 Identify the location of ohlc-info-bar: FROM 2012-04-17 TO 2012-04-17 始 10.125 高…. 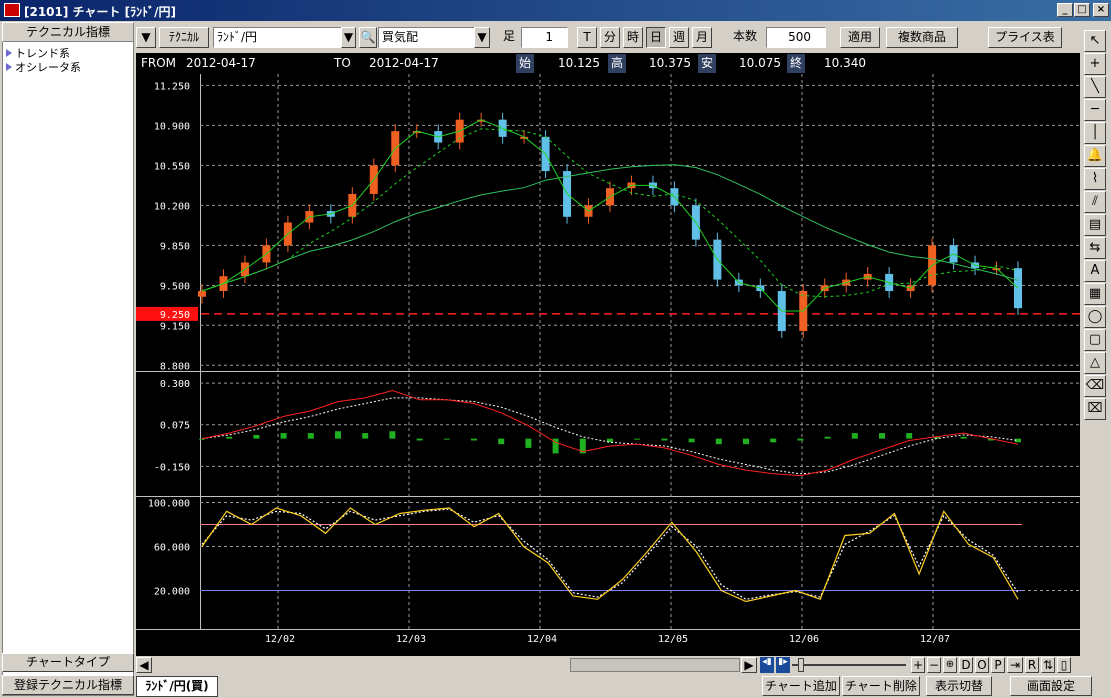
(608, 63).